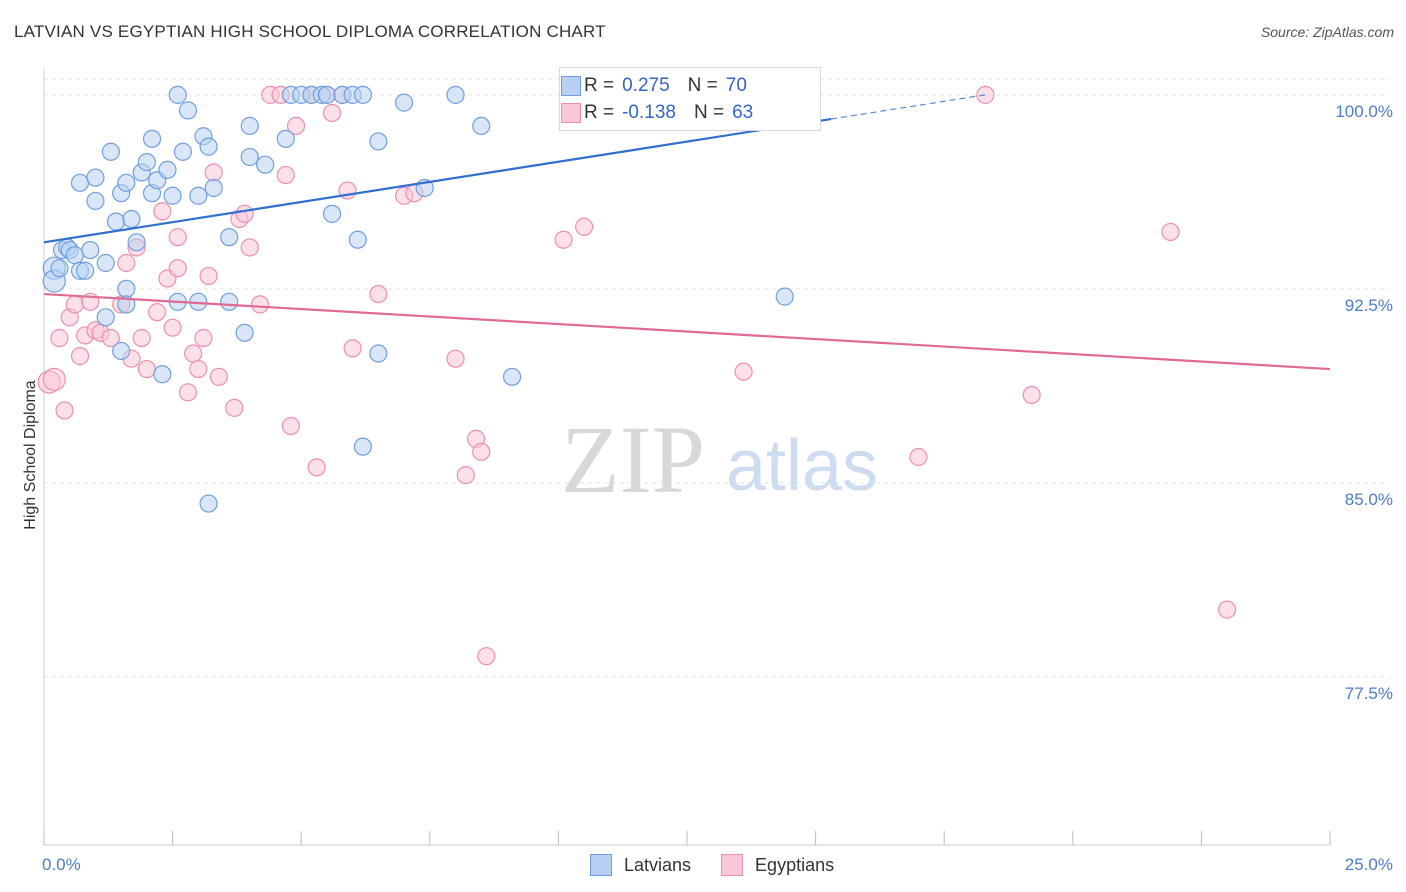 This screenshot has height=892, width=1406. I want to click on legend-label-latvians: Latvians, so click(658, 864).